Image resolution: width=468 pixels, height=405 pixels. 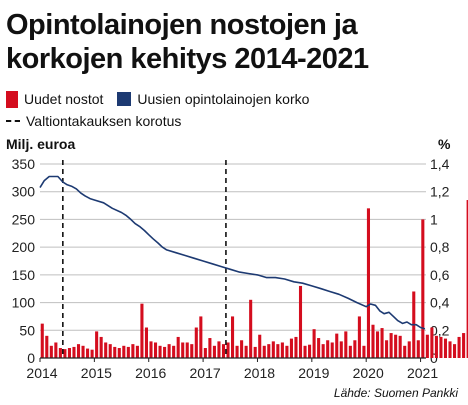 I want to click on y2-tick-label: 1, so click(x=434, y=219).